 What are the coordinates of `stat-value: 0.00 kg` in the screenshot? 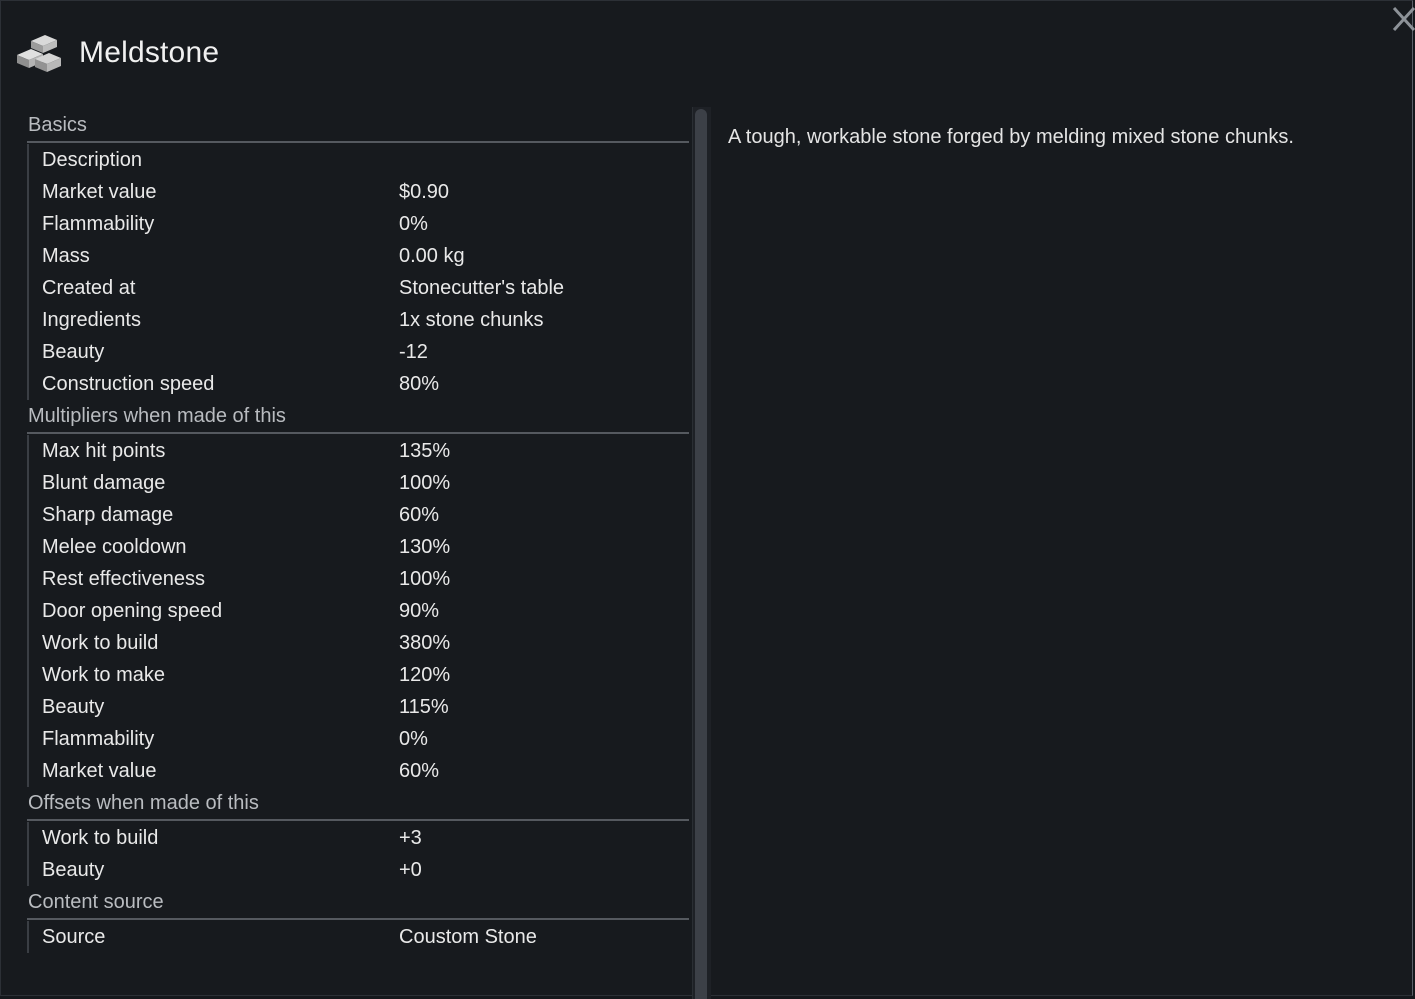 It's located at (432, 256).